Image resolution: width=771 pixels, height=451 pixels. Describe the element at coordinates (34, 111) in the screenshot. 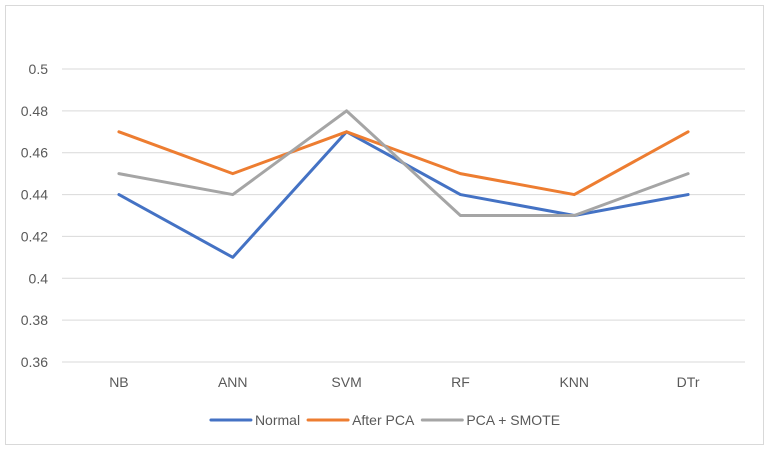

I see `y-tick-label: 0.48` at that location.